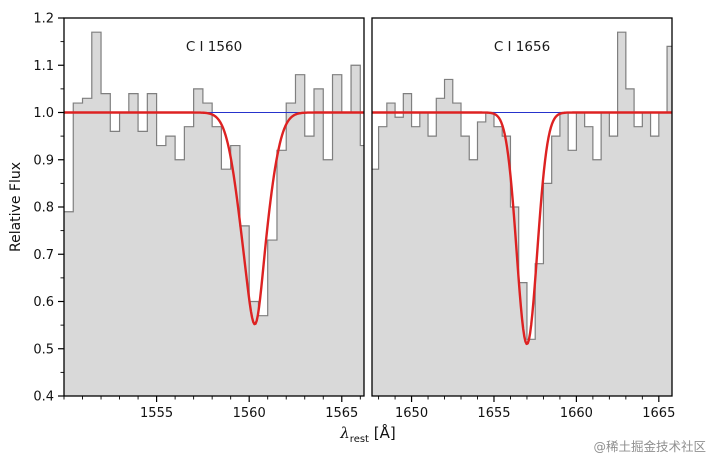  Describe the element at coordinates (658, 413) in the screenshot. I see `x-tick-label: 1665` at that location.